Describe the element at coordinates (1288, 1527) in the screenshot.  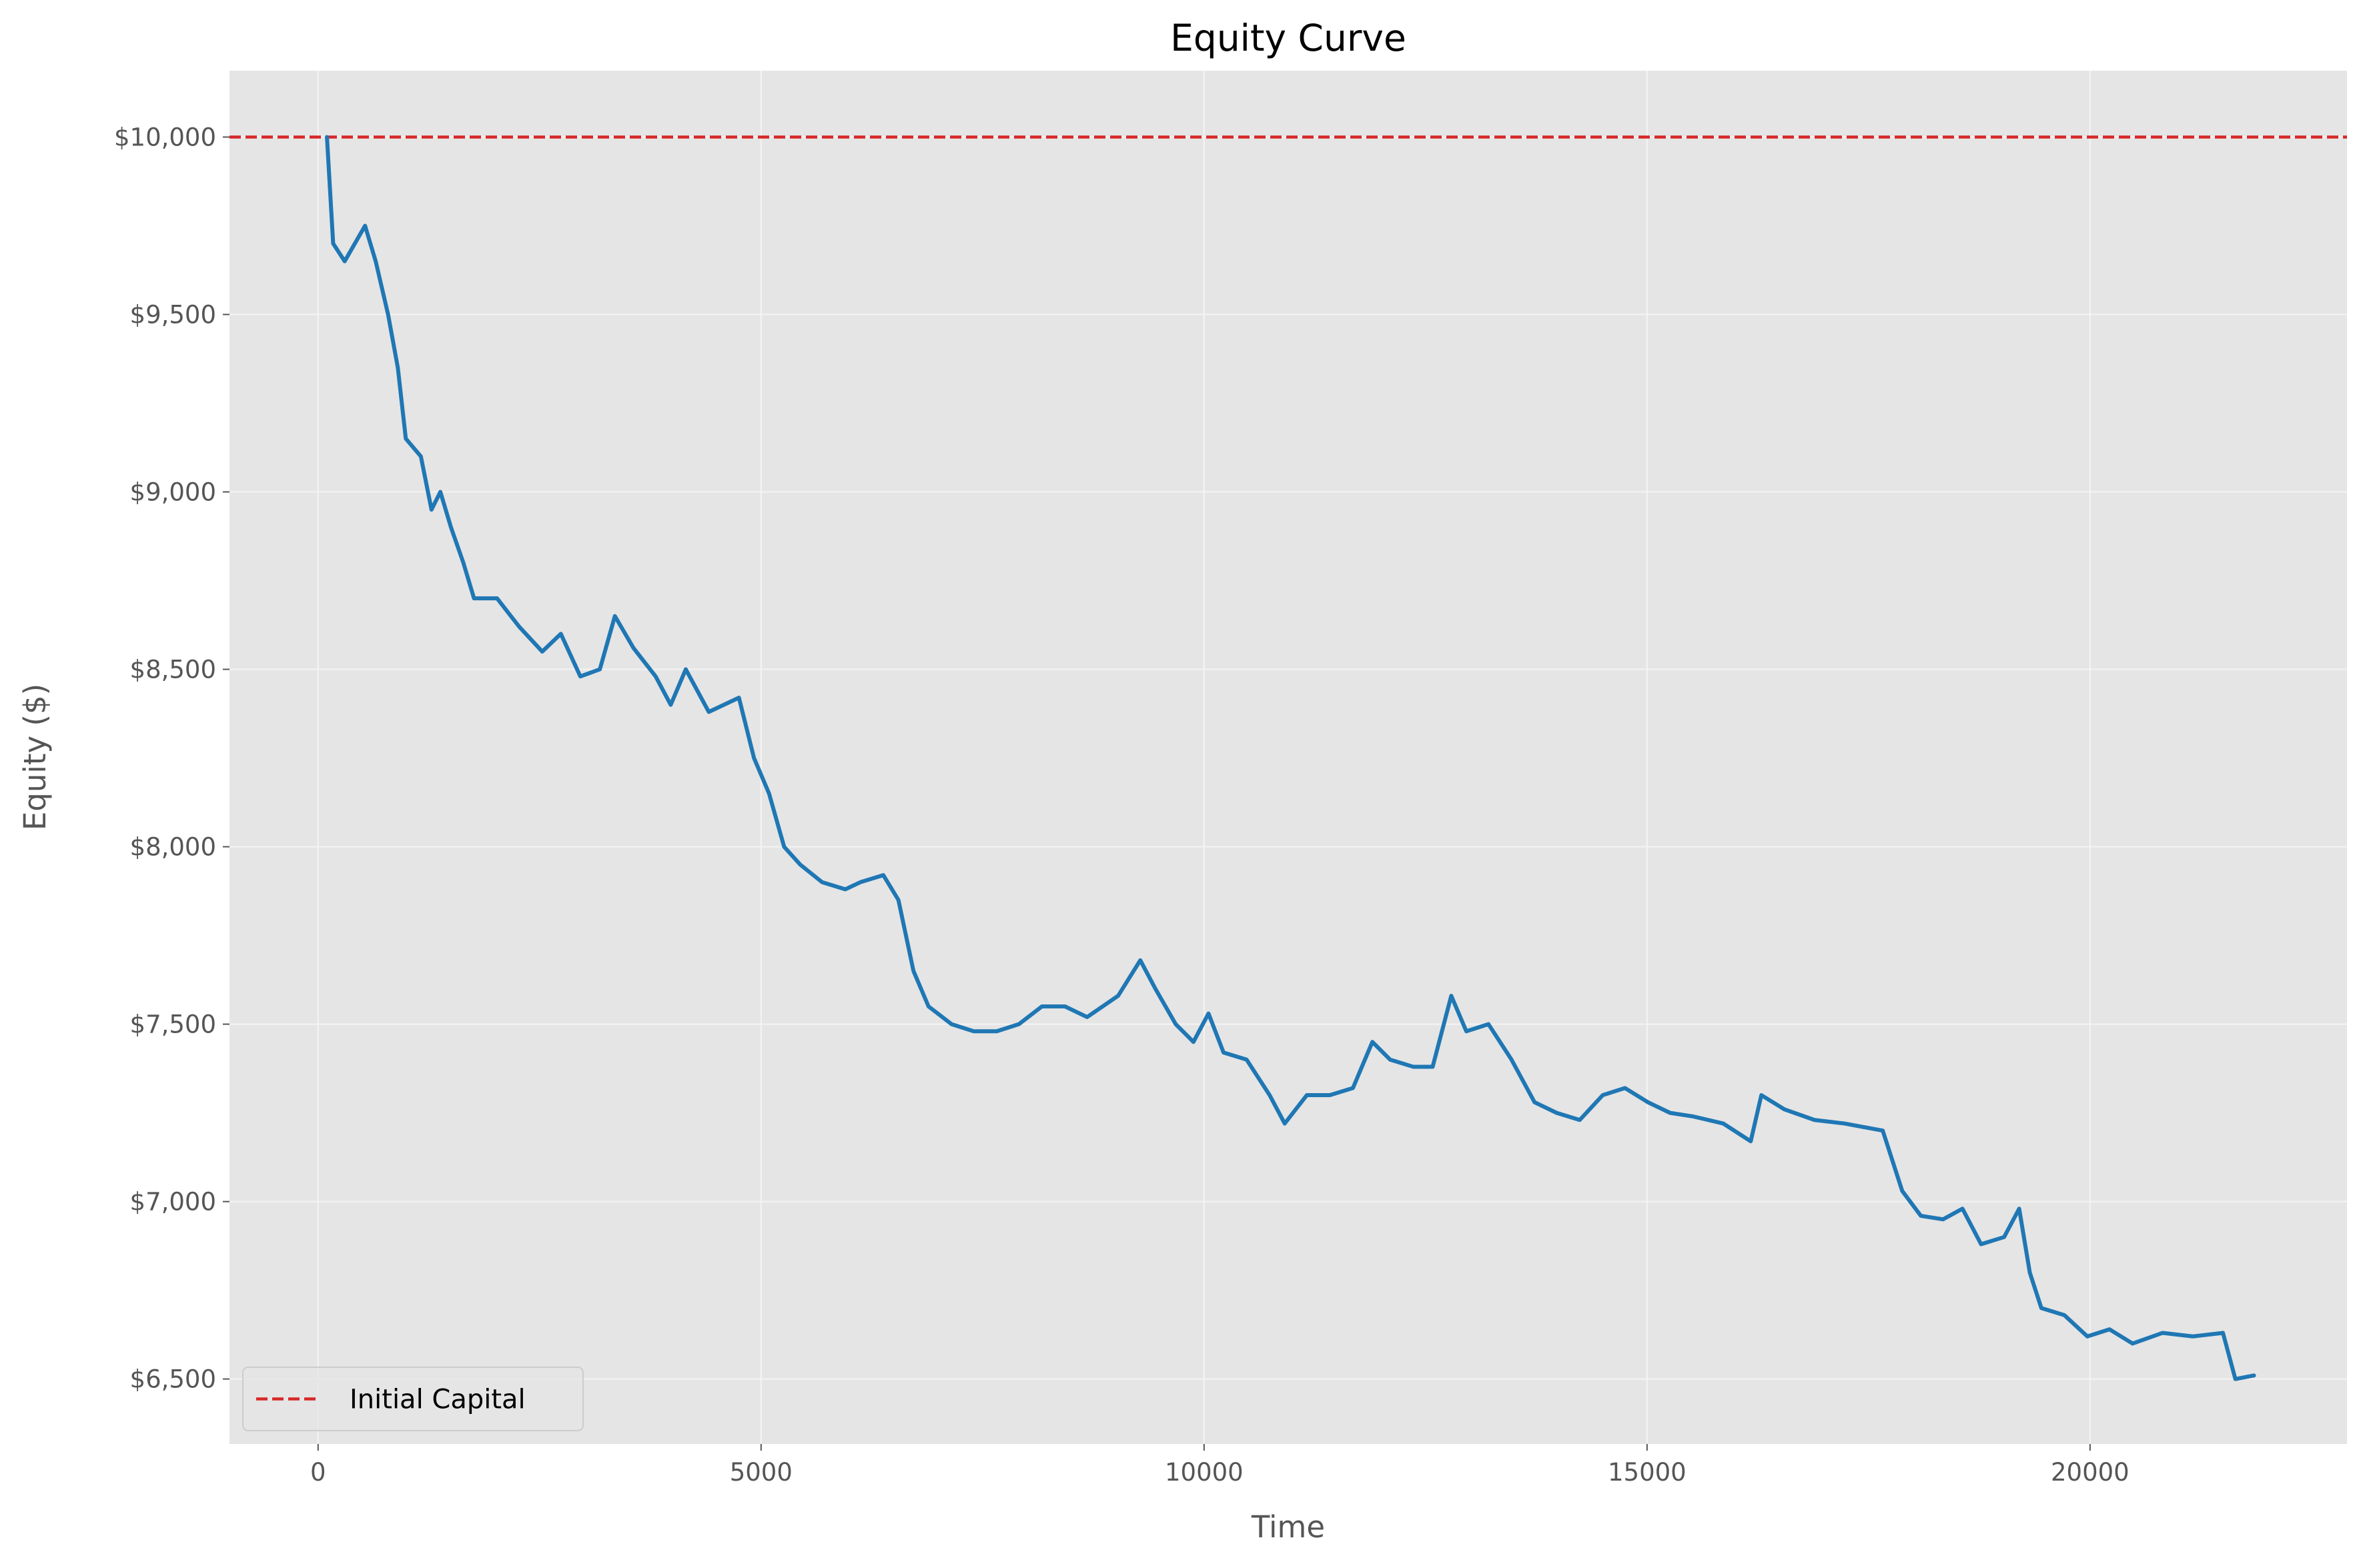
I see `x-axis-label: Time` at that location.